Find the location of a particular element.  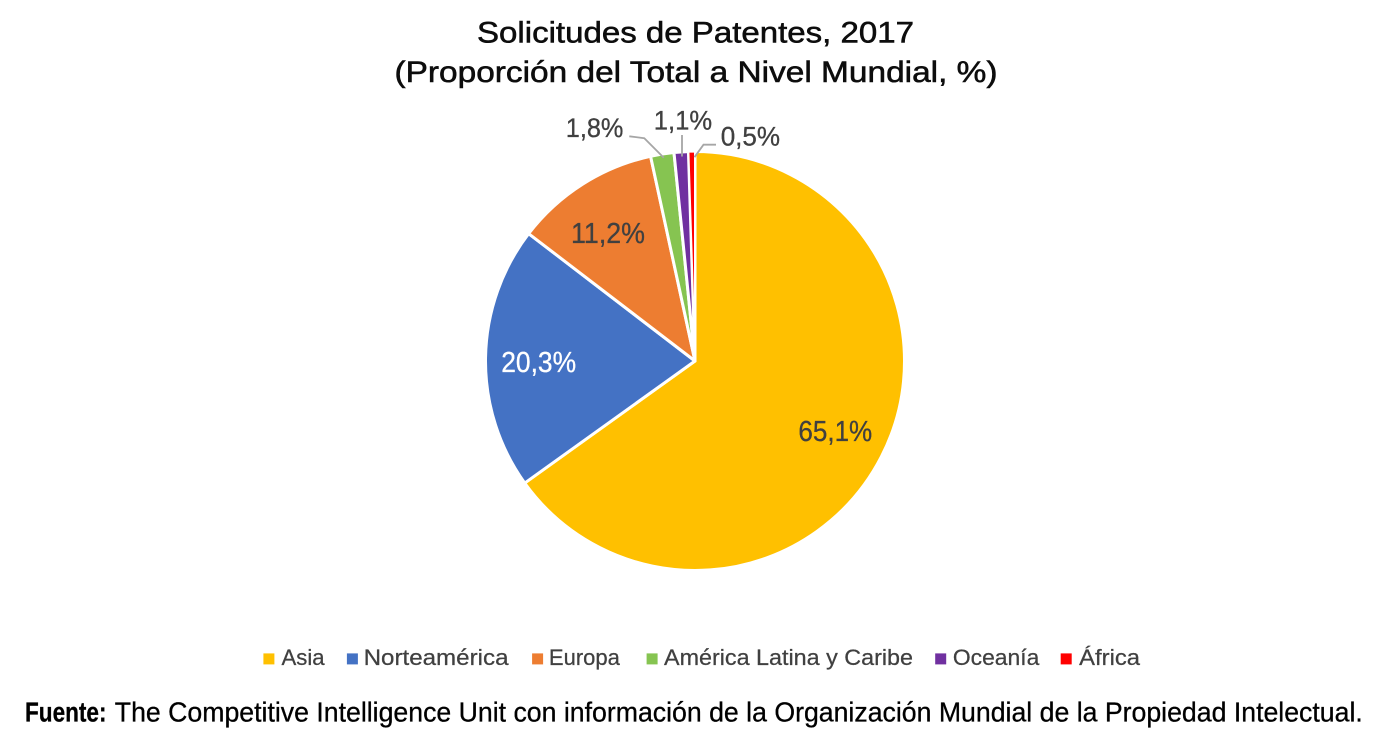

svg-text: América Latina y Caribe is located at coordinates (788, 657).